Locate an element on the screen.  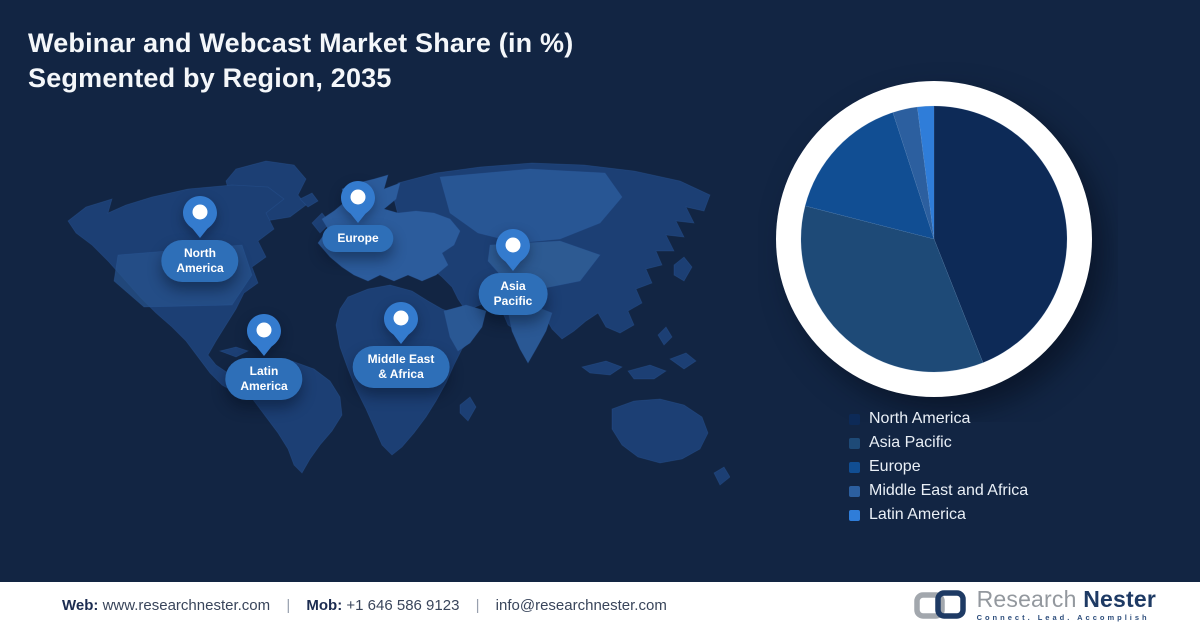
islands-indonesia is located at coordinates (602, 368).